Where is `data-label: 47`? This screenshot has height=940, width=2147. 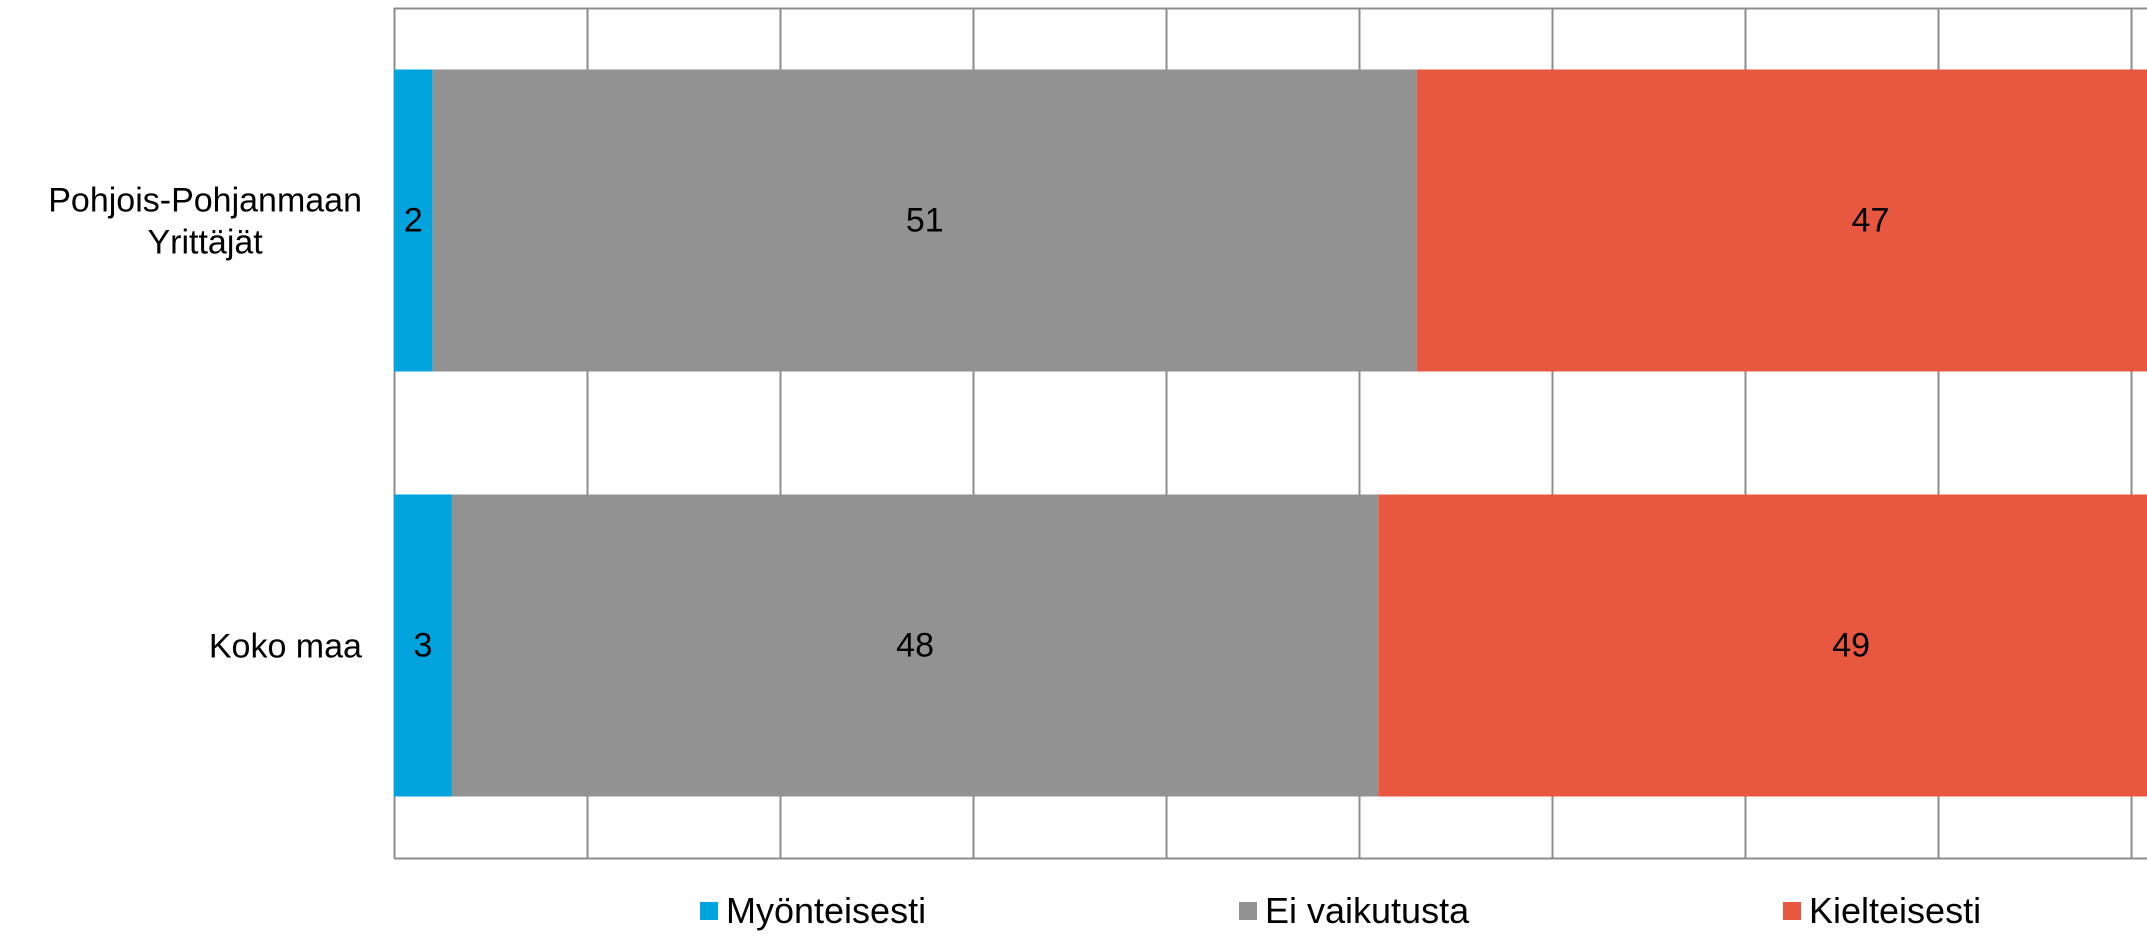 data-label: 47 is located at coordinates (1871, 221).